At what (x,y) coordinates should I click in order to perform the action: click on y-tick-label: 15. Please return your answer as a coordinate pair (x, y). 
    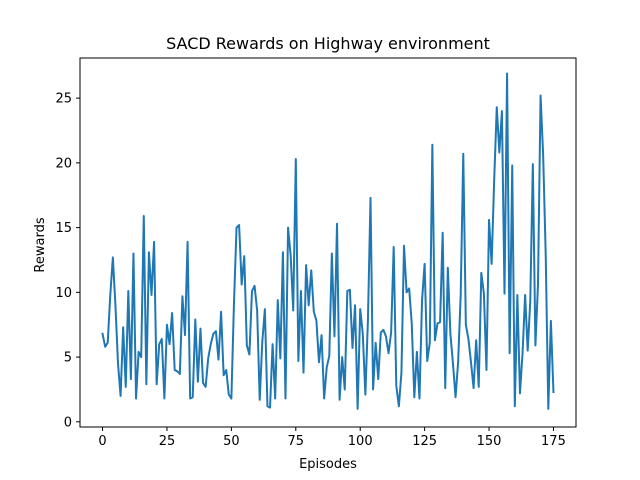
    Looking at the image, I should click on (63, 228).